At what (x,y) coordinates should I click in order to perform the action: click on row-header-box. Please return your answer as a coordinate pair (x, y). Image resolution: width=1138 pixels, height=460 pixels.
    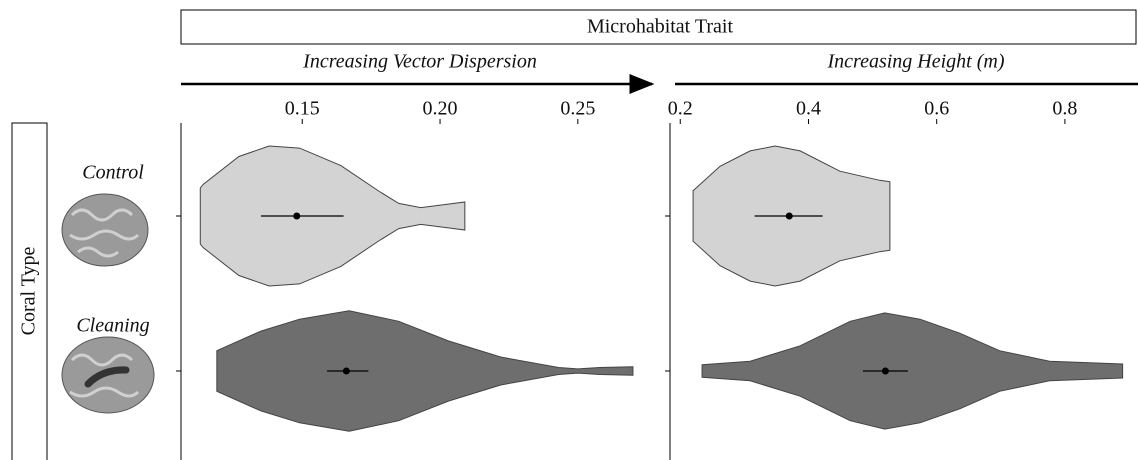
    Looking at the image, I should click on (29, 291).